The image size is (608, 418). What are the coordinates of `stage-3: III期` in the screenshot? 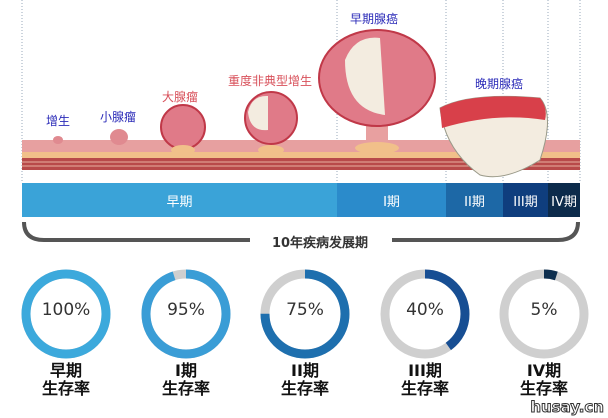 It's located at (525, 200).